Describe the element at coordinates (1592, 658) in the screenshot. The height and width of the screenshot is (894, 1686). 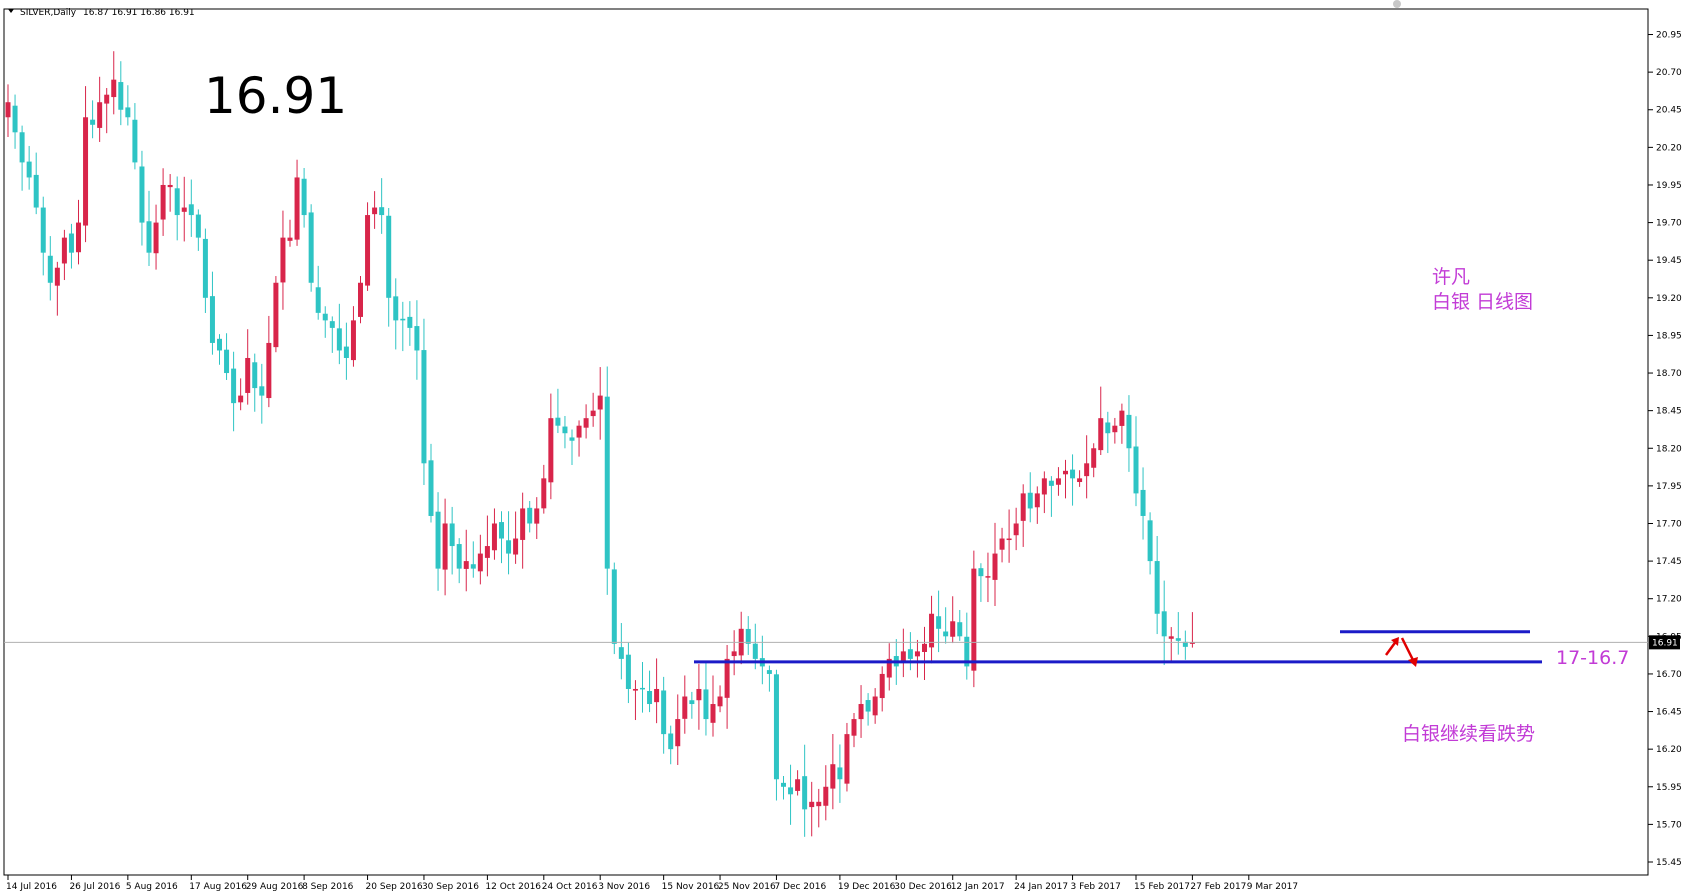
I see `annotation-range-label: 17-16.7` at that location.